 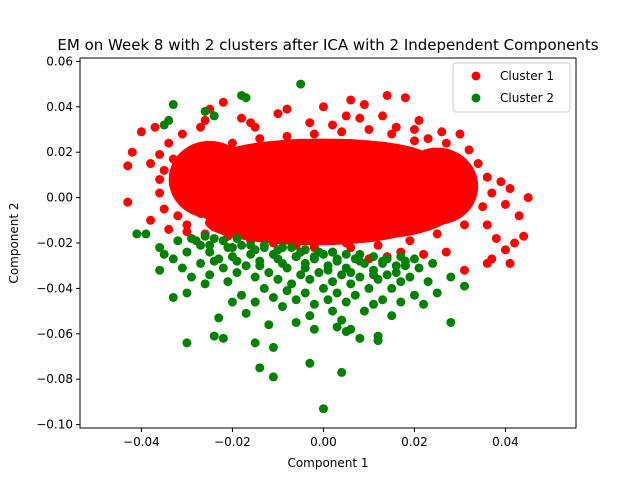 I want to click on y-axis-label: Component 2, so click(x=14, y=242).